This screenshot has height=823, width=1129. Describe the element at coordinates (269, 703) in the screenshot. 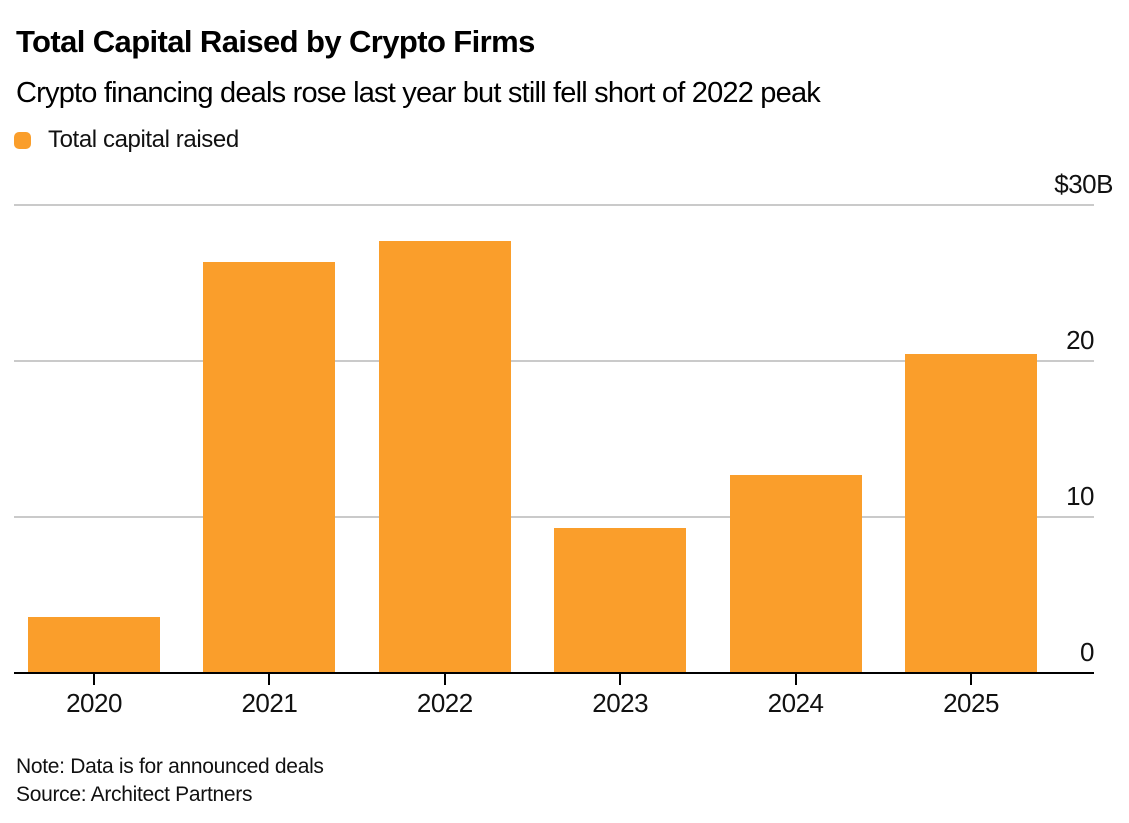

I see `x-tick-label-2021: 2021` at that location.